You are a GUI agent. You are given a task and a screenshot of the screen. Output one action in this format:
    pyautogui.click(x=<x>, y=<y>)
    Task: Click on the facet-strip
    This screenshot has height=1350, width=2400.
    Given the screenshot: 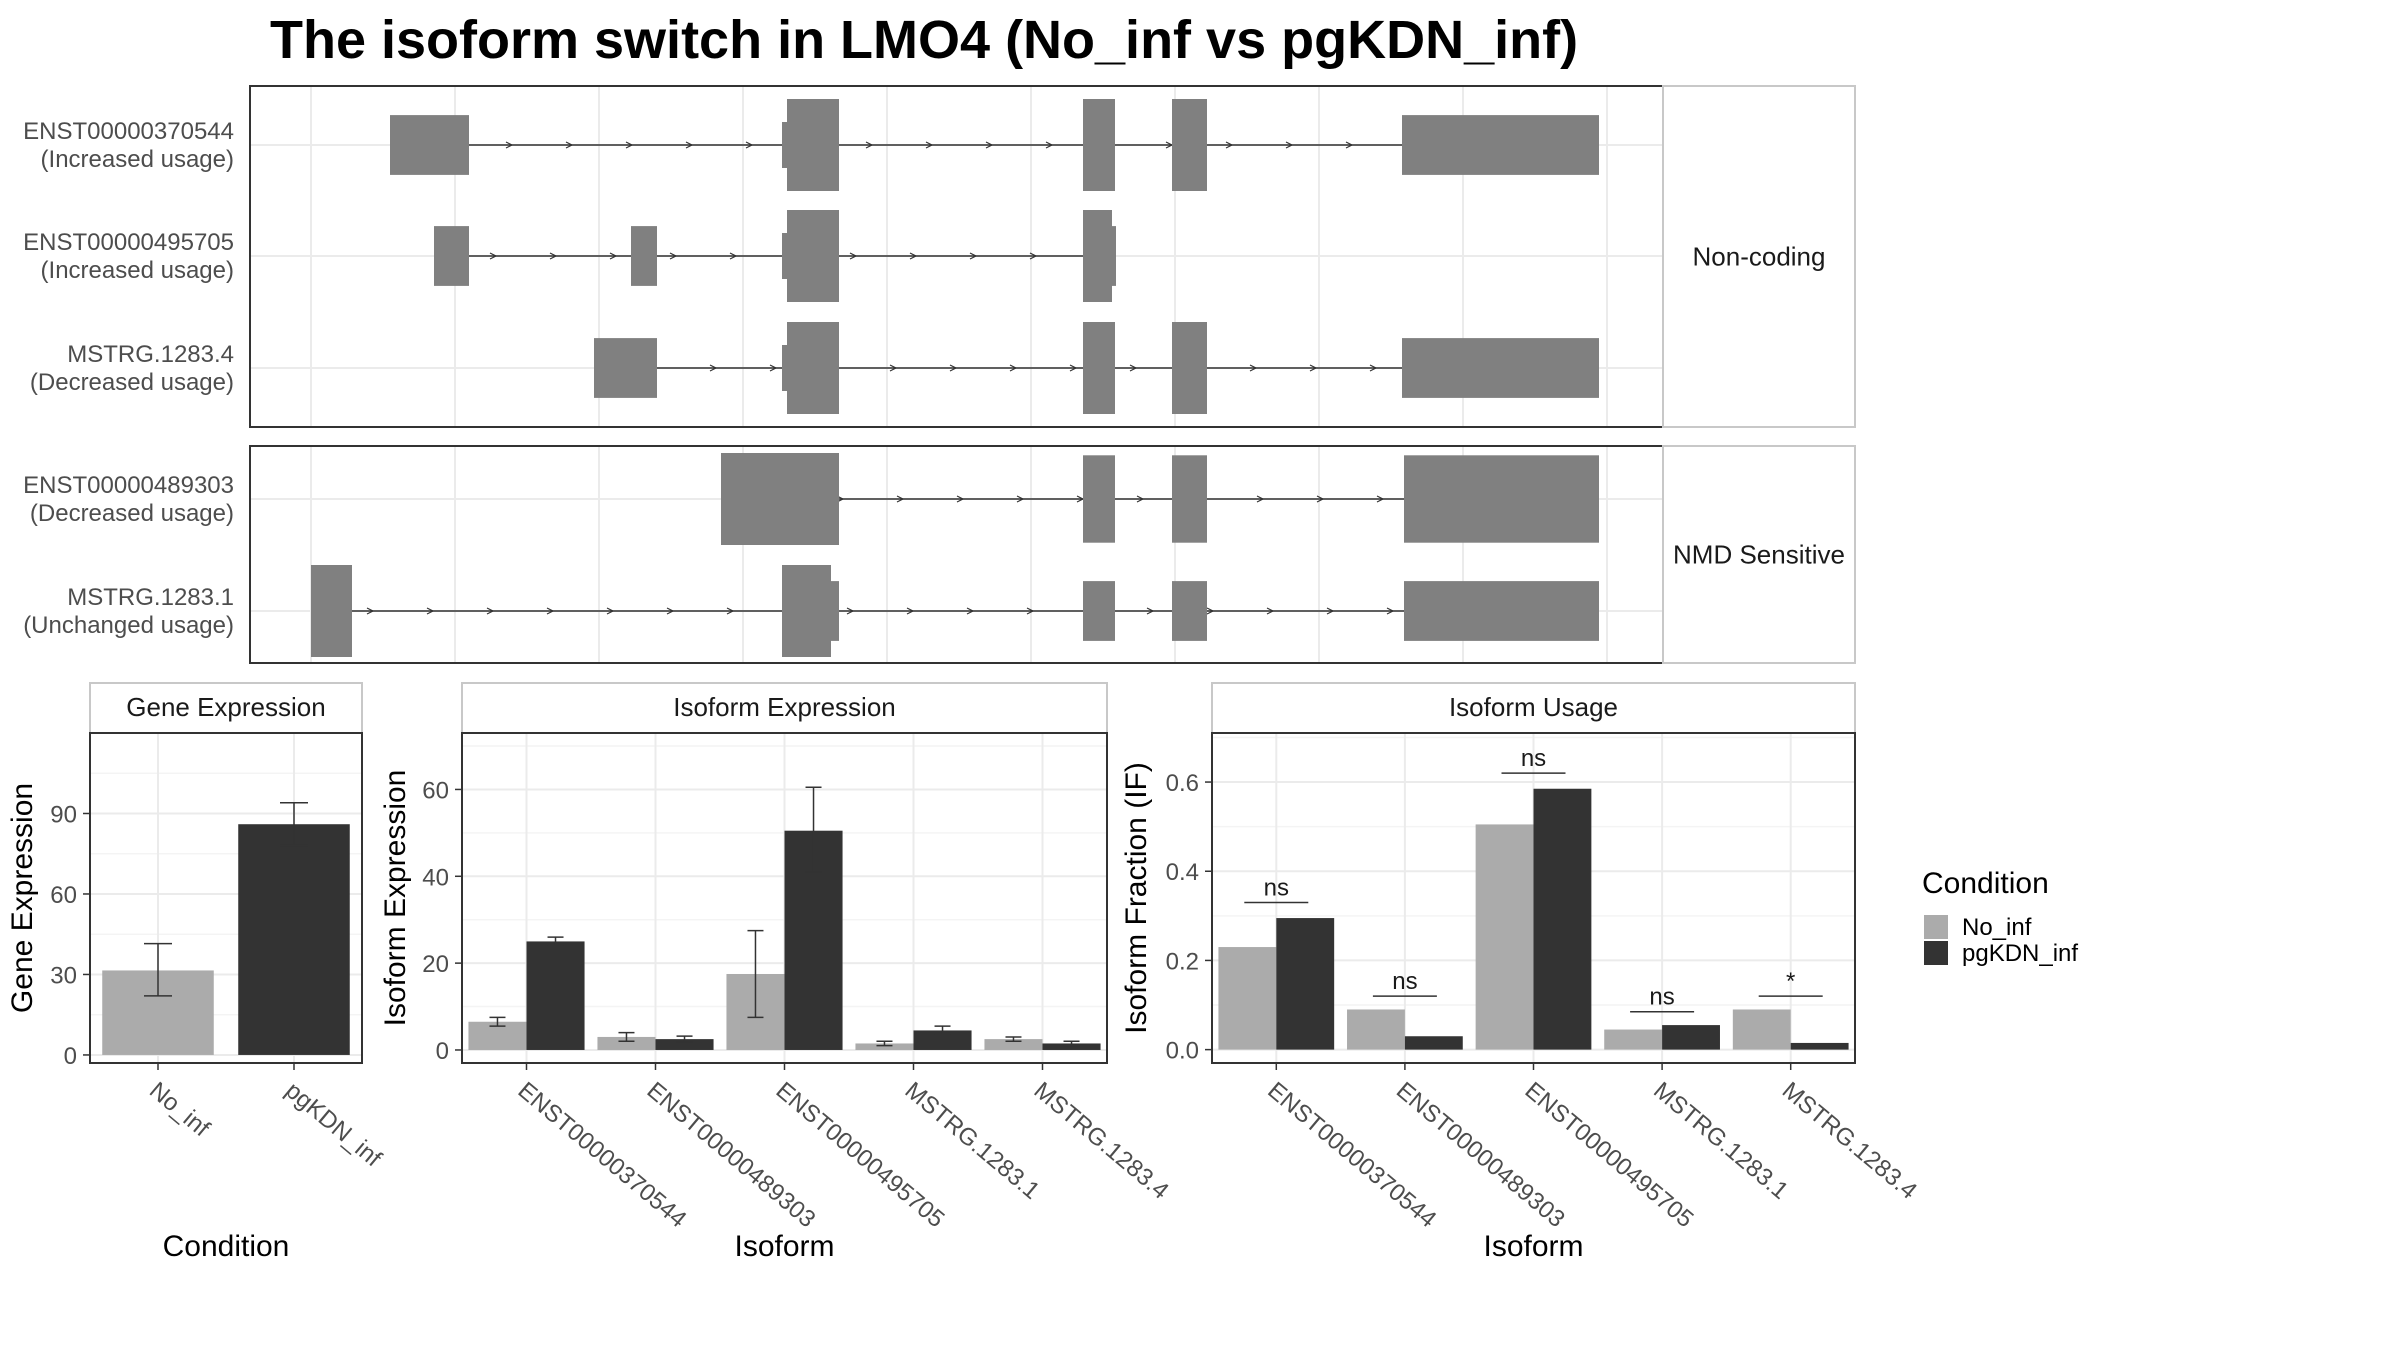 What is the action you would take?
    pyautogui.click(x=1759, y=256)
    